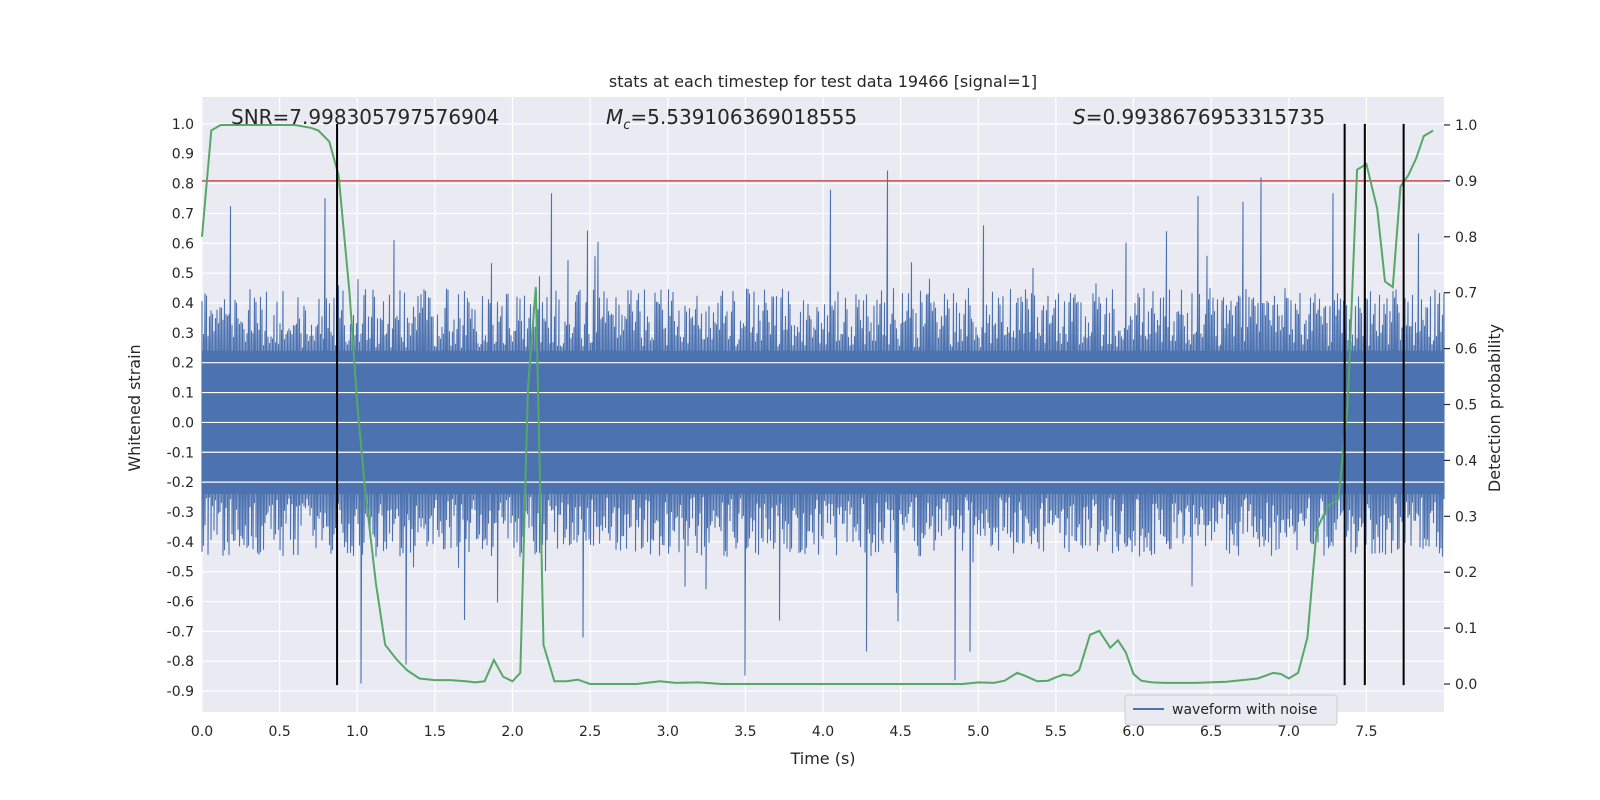 The height and width of the screenshot is (800, 1600). What do you see at coordinates (357, 732) in the screenshot?
I see `x-tick-label: 1.0` at bounding box center [357, 732].